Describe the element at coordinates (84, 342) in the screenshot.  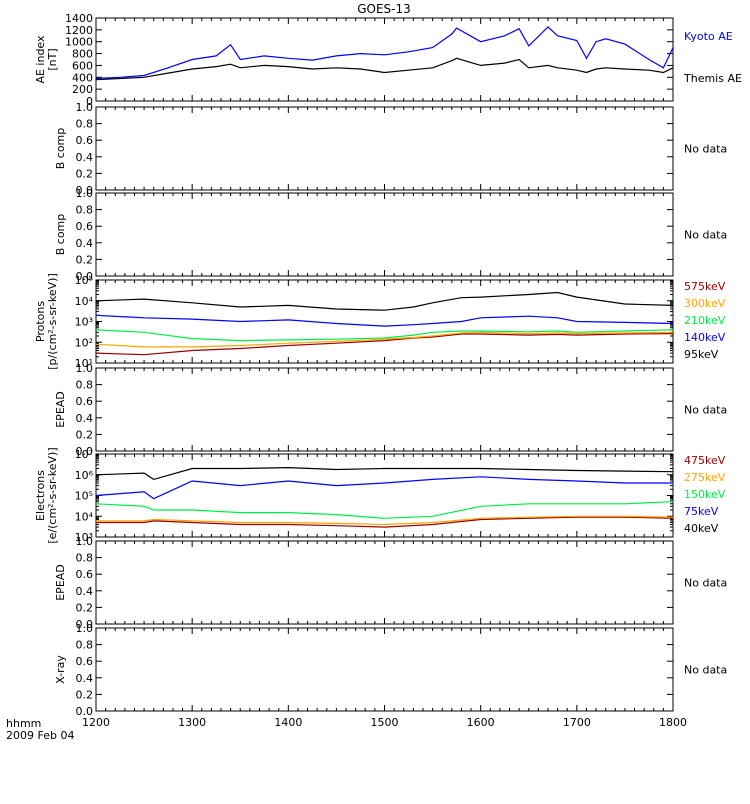
I see `y-tick-label: 10²` at that location.